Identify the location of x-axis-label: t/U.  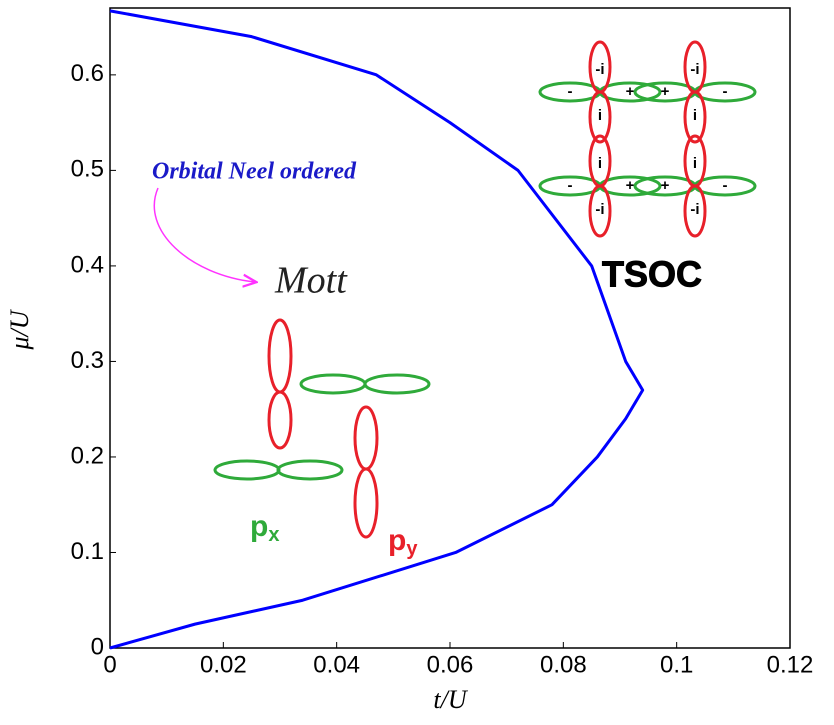
(450, 699).